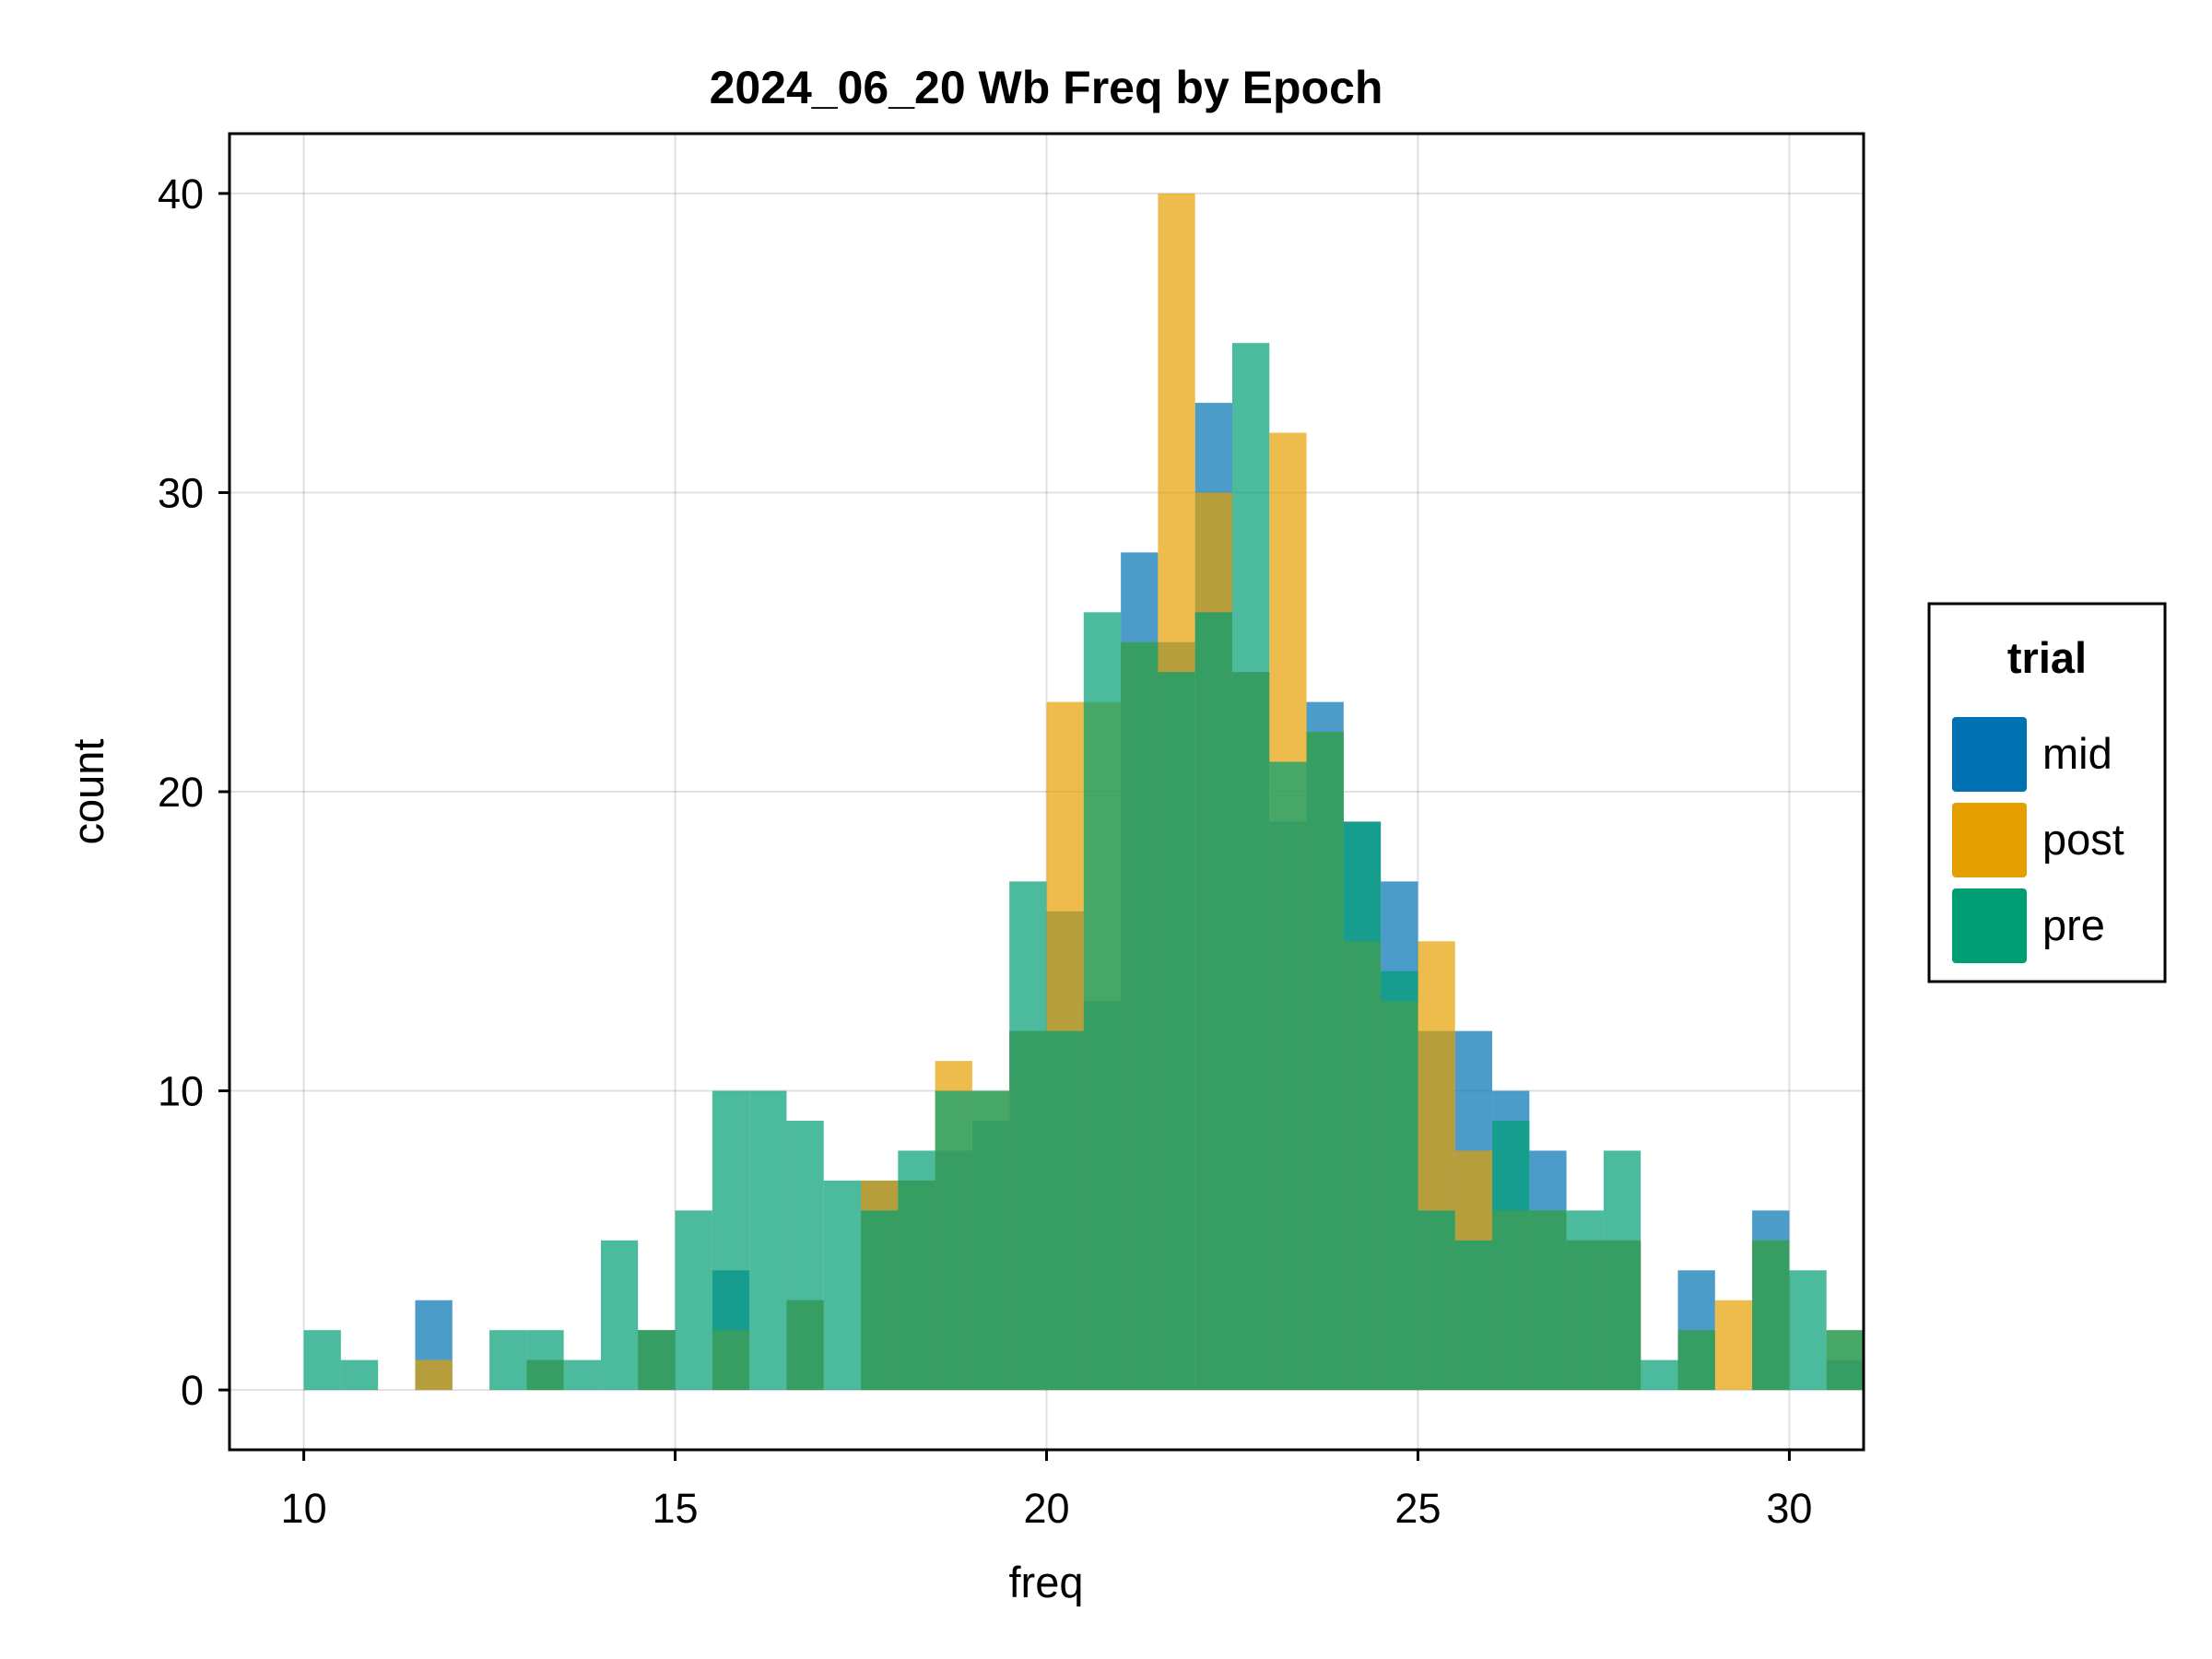 This screenshot has height=1659, width=2212. What do you see at coordinates (2083, 839) in the screenshot?
I see `legend-label-post: post` at bounding box center [2083, 839].